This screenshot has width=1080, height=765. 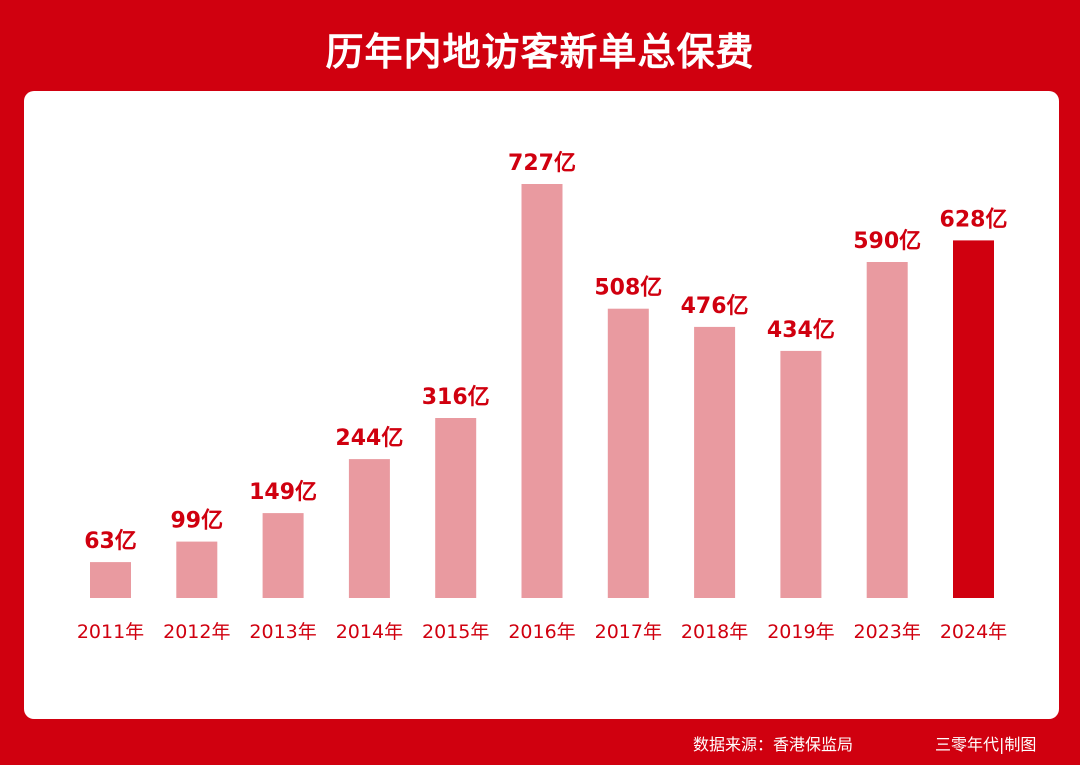 What do you see at coordinates (455, 632) in the screenshot?
I see `x-tick-label: 2015年` at bounding box center [455, 632].